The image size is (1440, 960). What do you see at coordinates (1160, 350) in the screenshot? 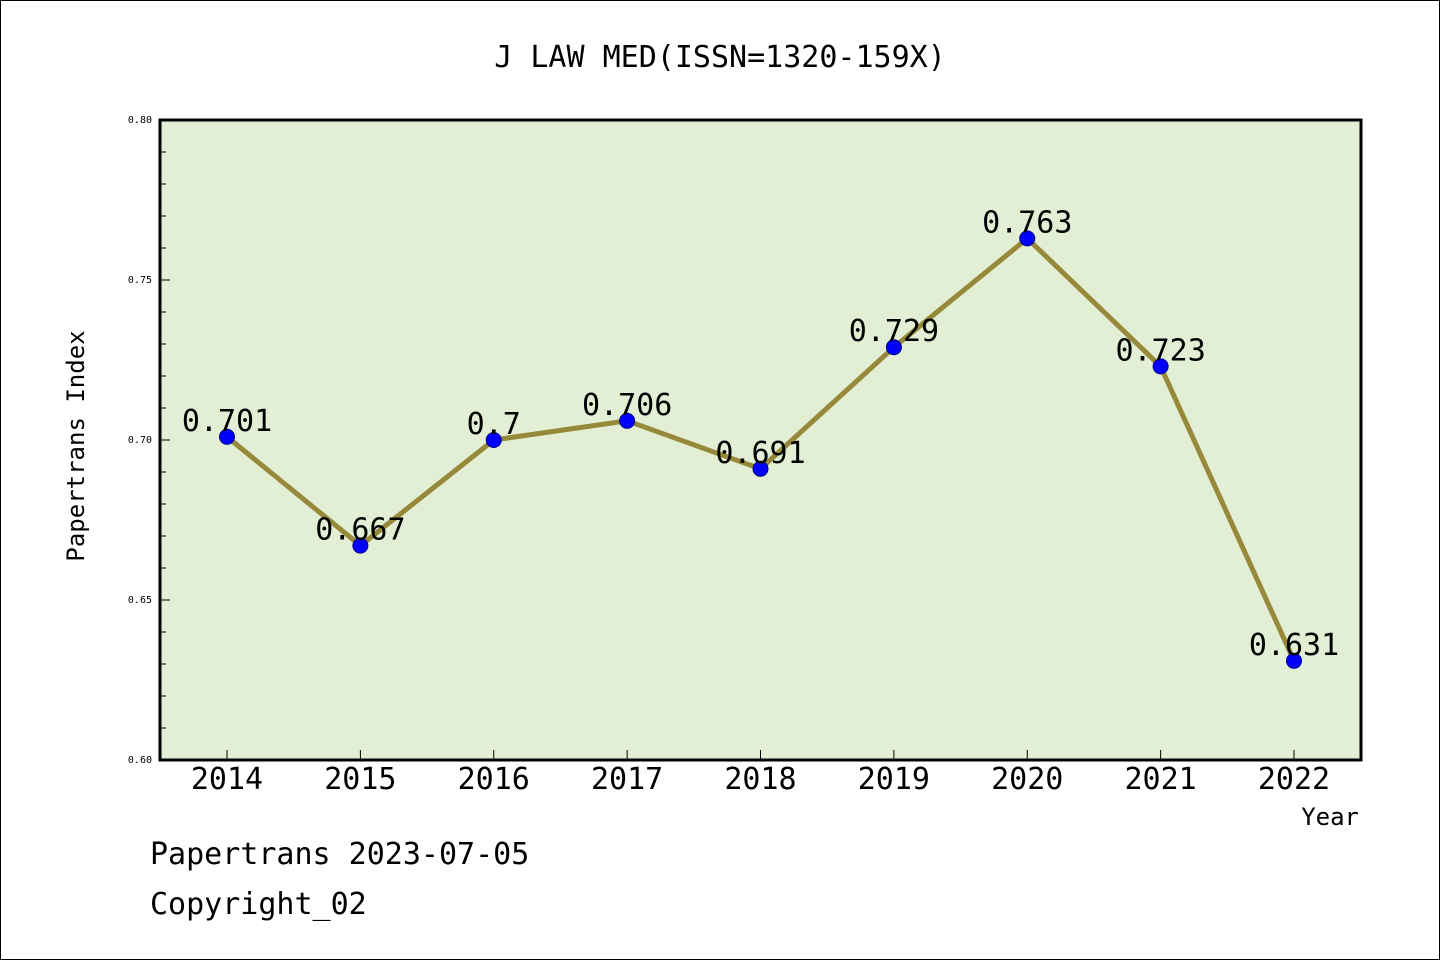
I see `data-label: 0.723` at bounding box center [1160, 350].